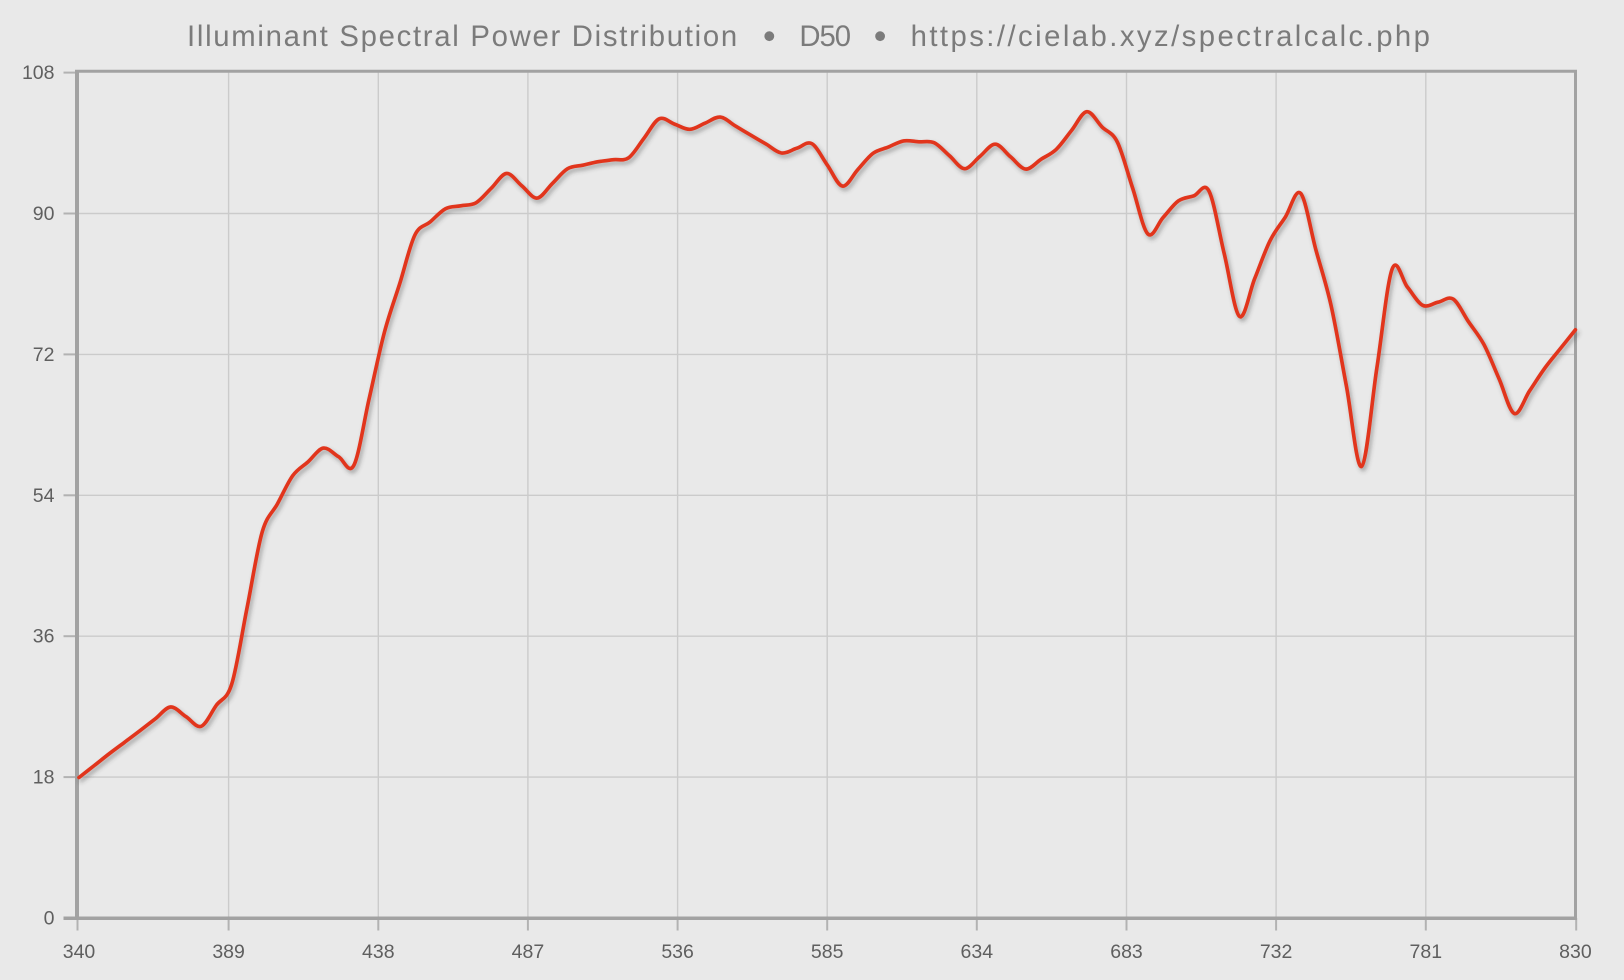 The height and width of the screenshot is (980, 1624). I want to click on svg-text: 90, so click(44, 214).